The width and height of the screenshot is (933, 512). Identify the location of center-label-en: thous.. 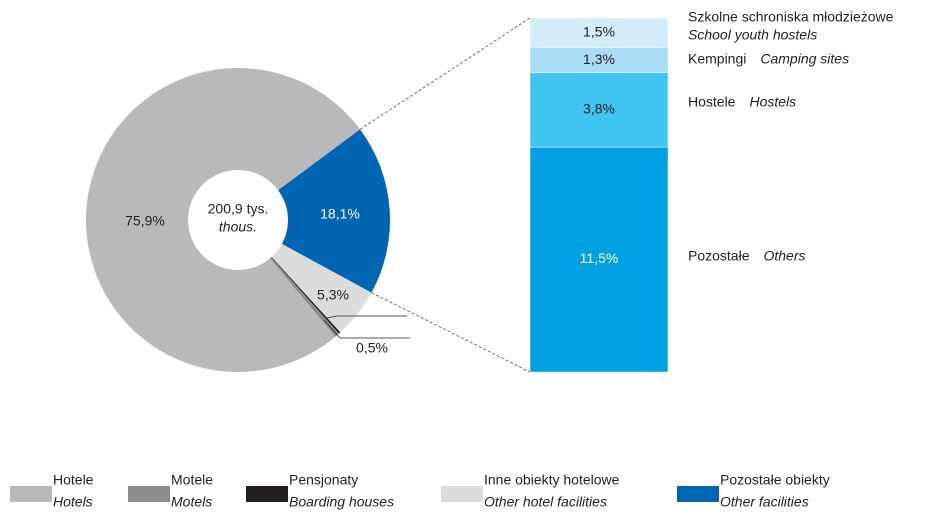
(238, 227).